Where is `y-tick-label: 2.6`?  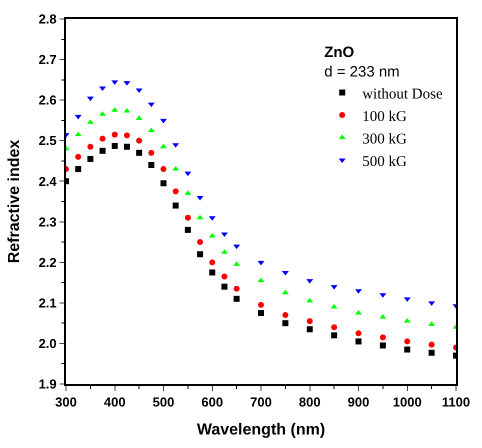
y-tick-label: 2.6 is located at coordinates (47, 100).